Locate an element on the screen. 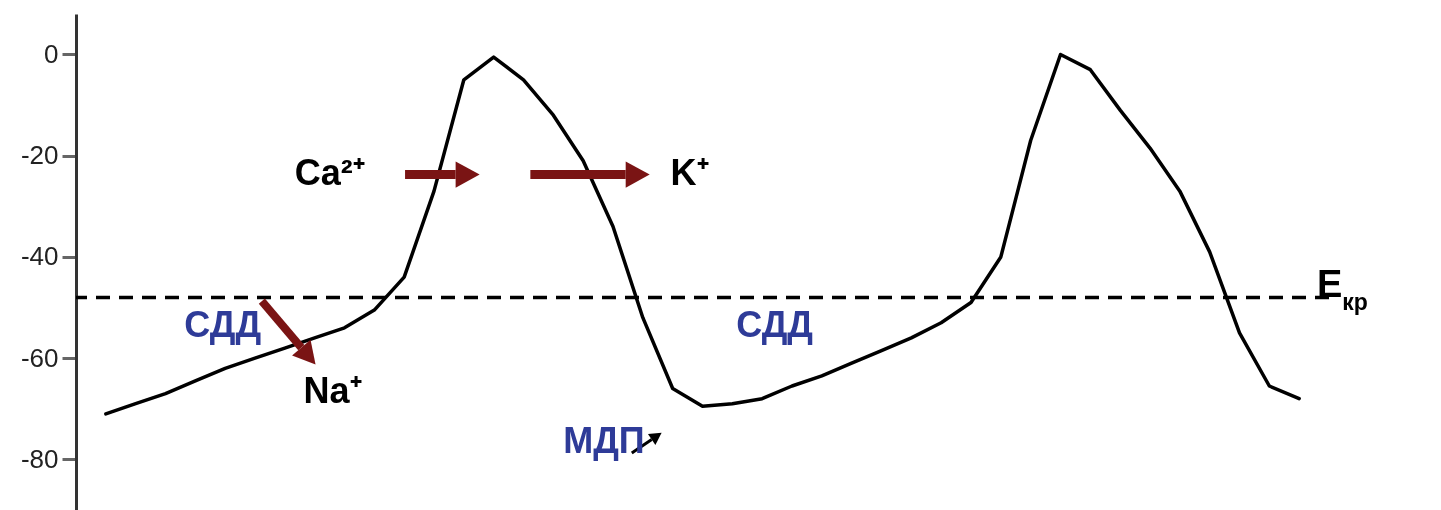 This screenshot has height=510, width=1441. y-tick-label: -40 is located at coordinates (39, 256).